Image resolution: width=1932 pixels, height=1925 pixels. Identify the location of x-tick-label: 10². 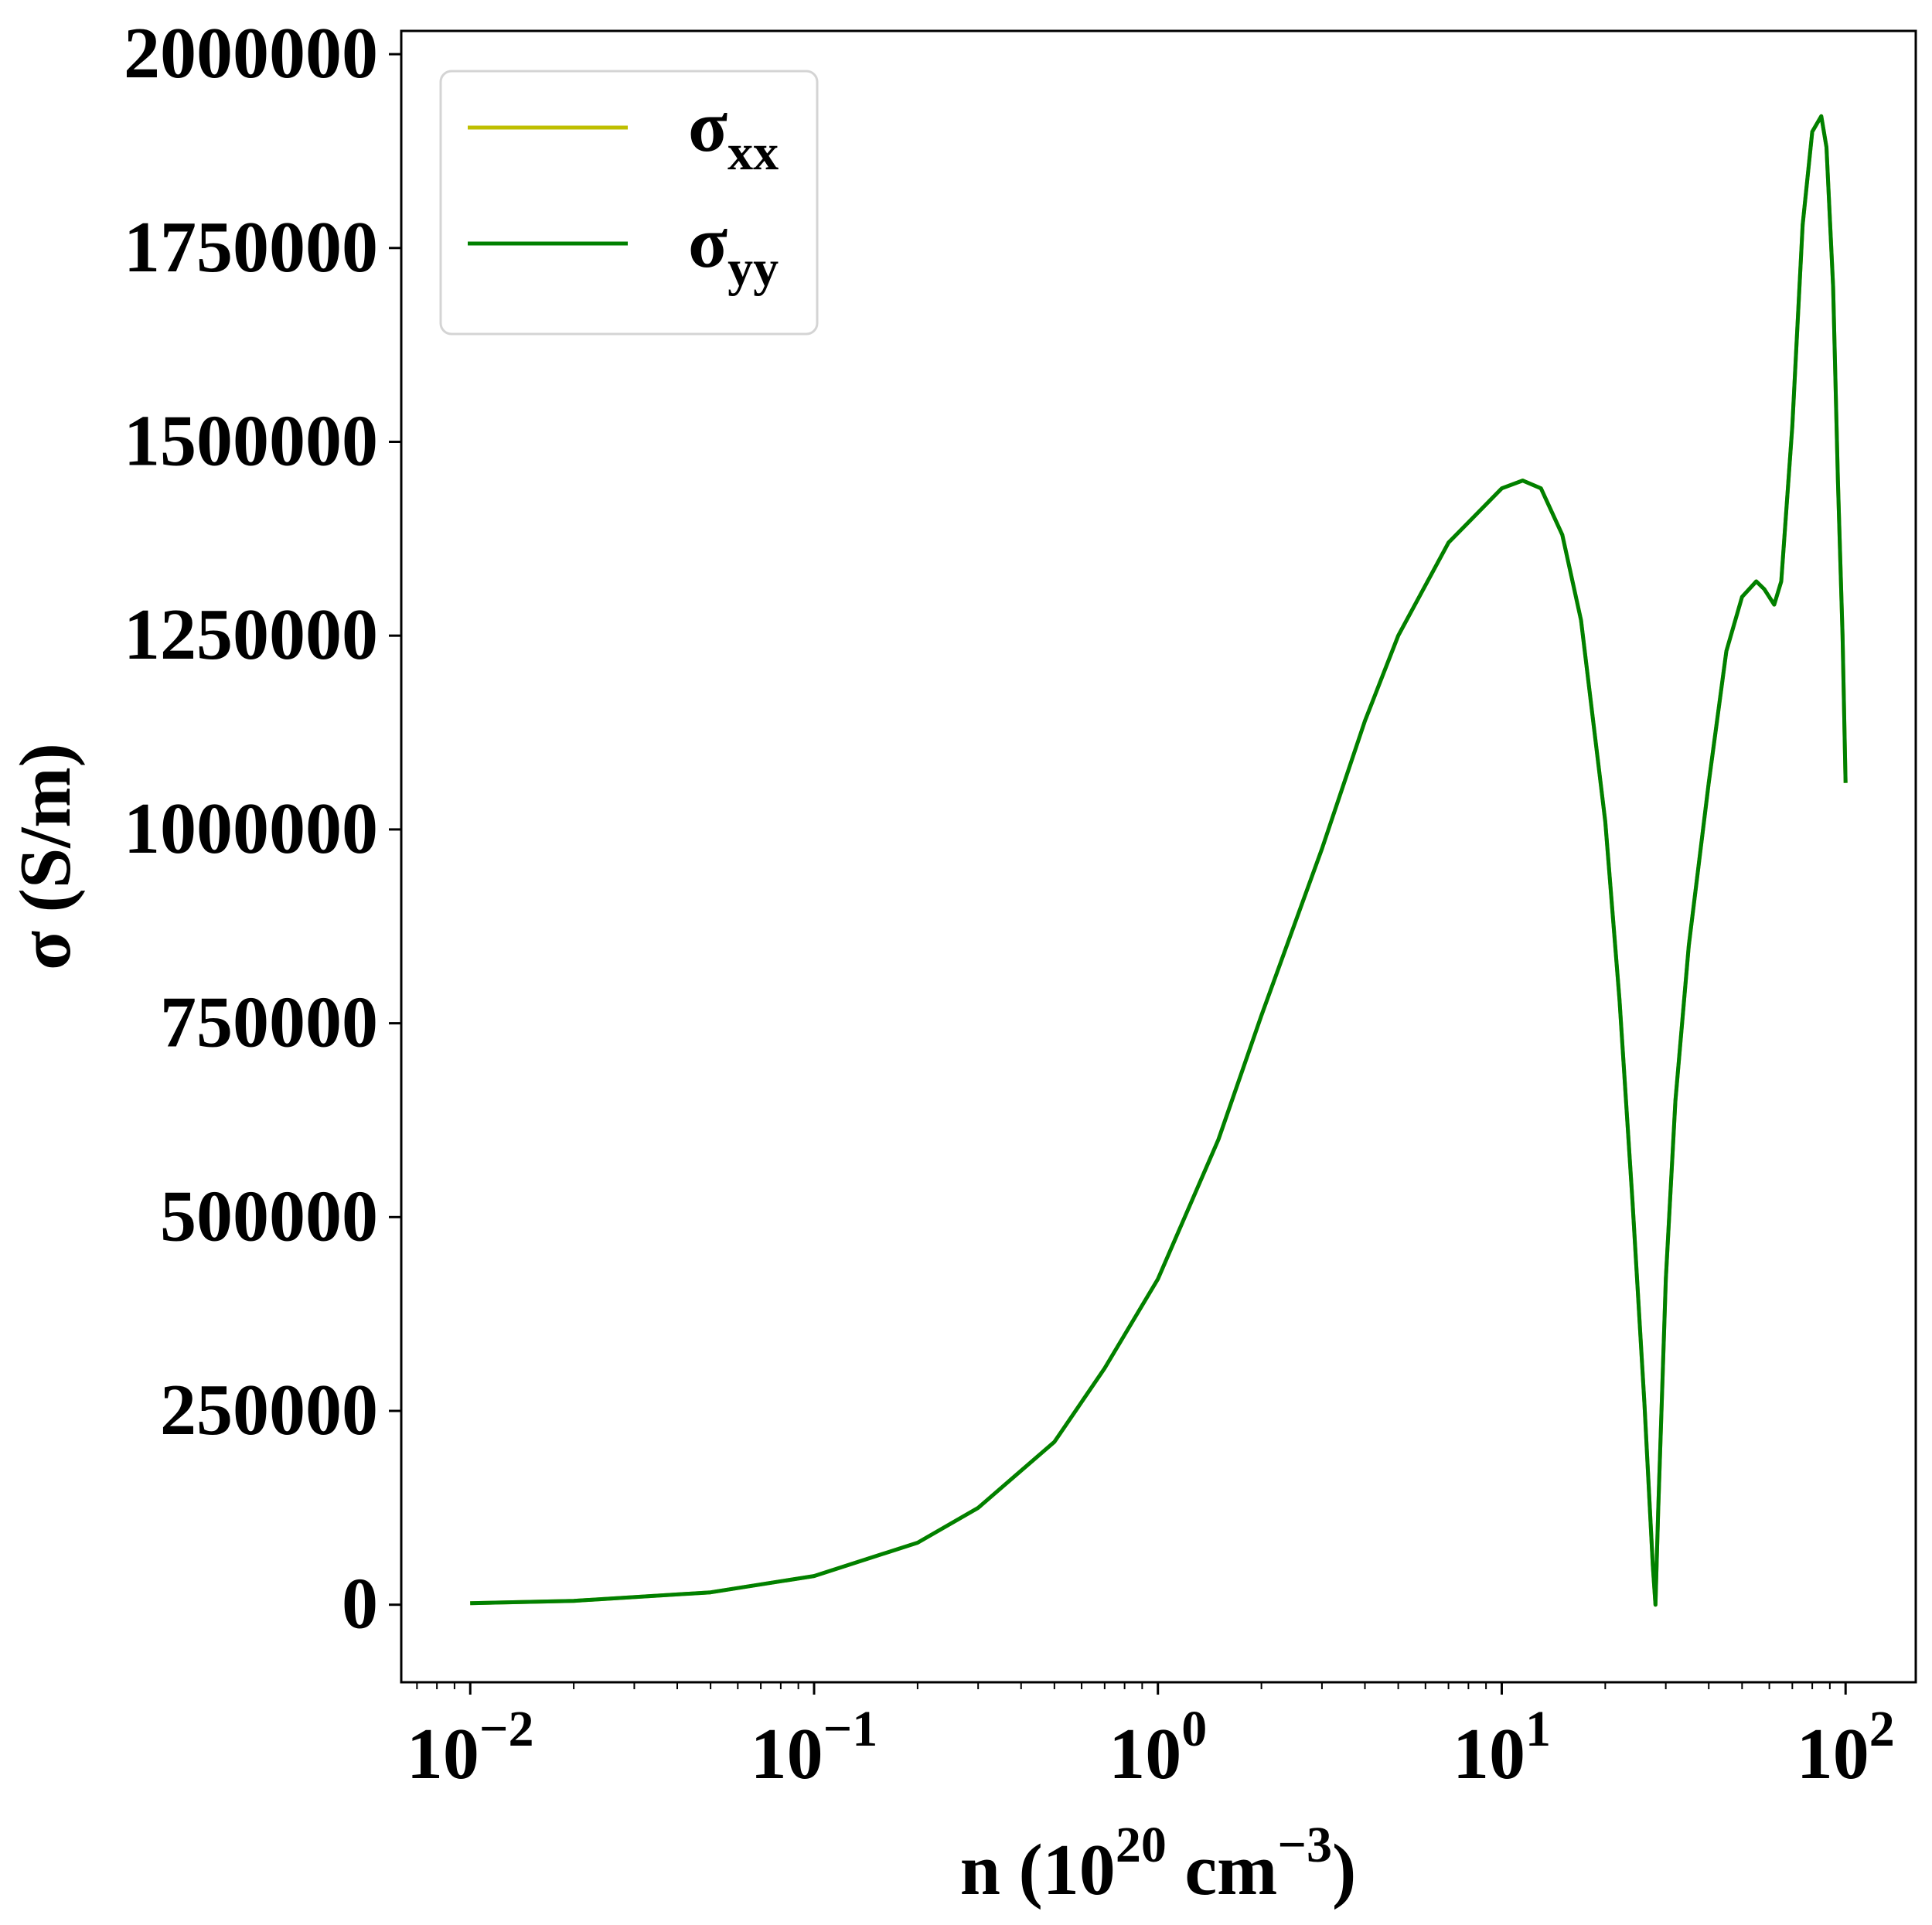
(1846, 1747).